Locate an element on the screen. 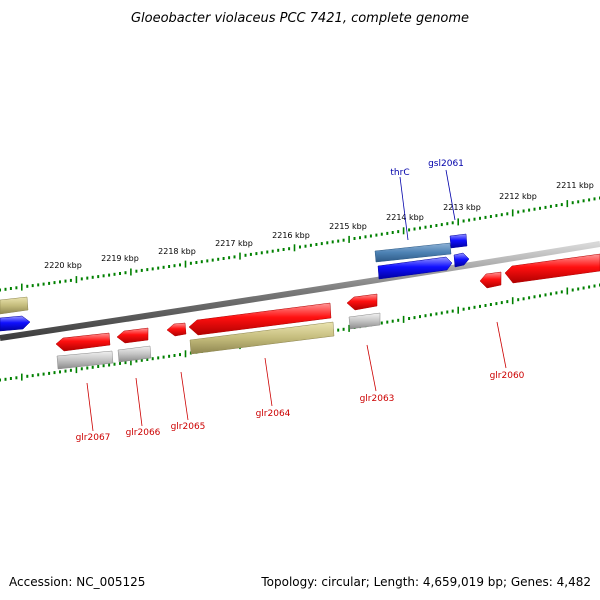 The image size is (600, 600). scale-label-2219: 2219 kbp is located at coordinates (120, 258).